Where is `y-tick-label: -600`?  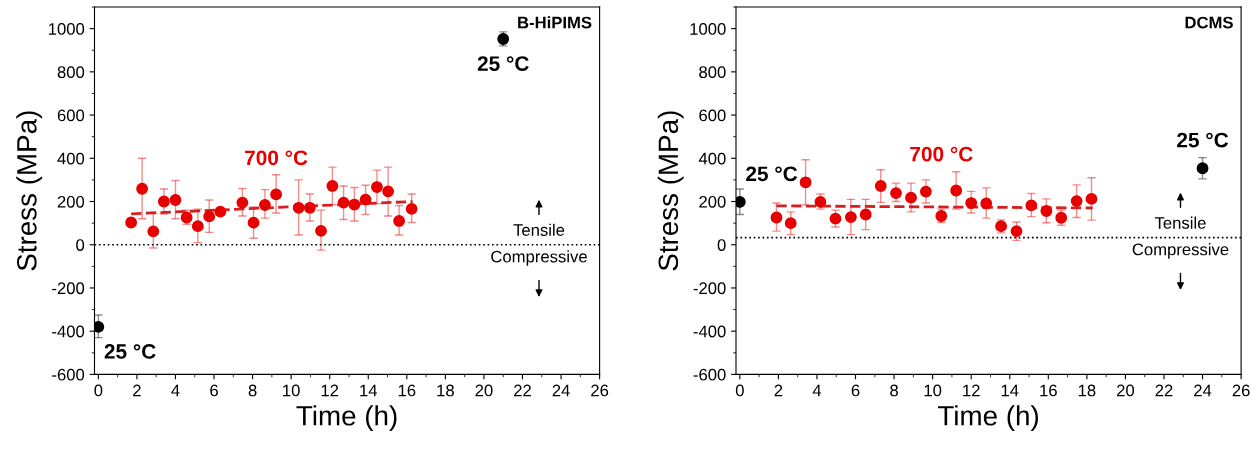 y-tick-label: -600 is located at coordinates (68, 374).